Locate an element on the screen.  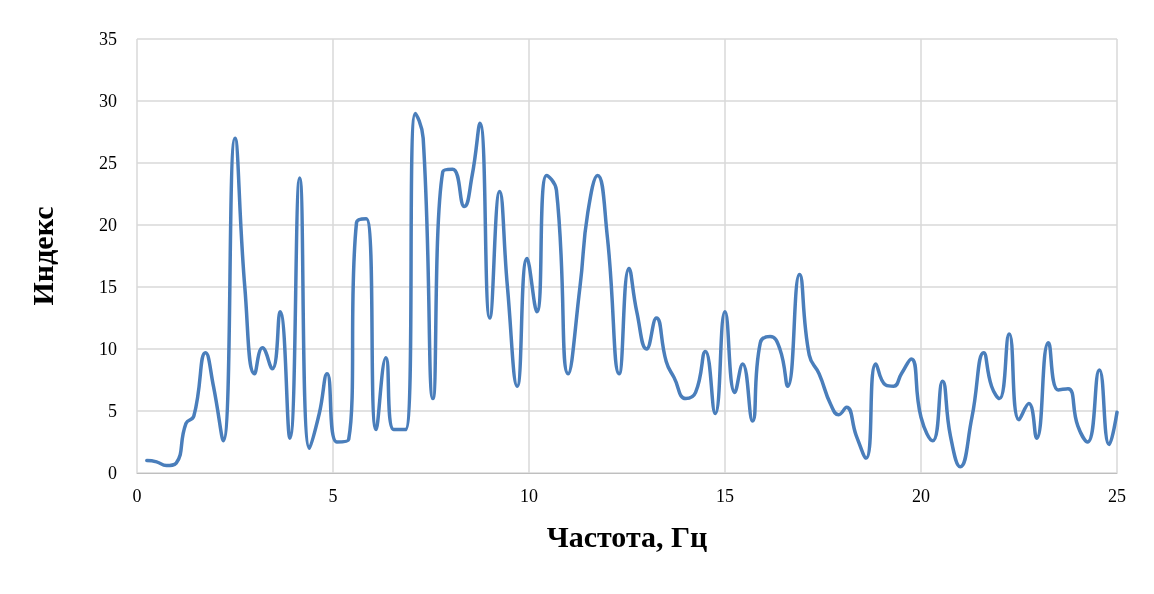
y-tick-label: 10 is located at coordinates (108, 349).